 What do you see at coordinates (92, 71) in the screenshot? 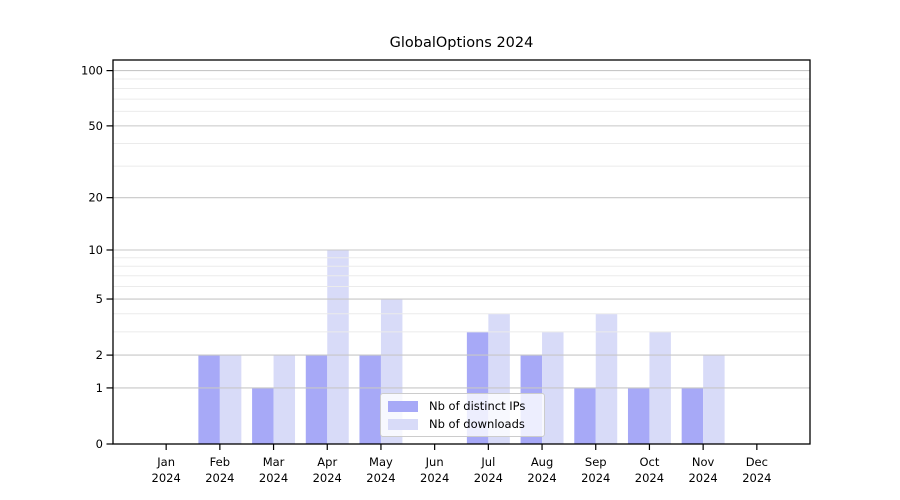
I see `y-tick-label-100: 100` at bounding box center [92, 71].